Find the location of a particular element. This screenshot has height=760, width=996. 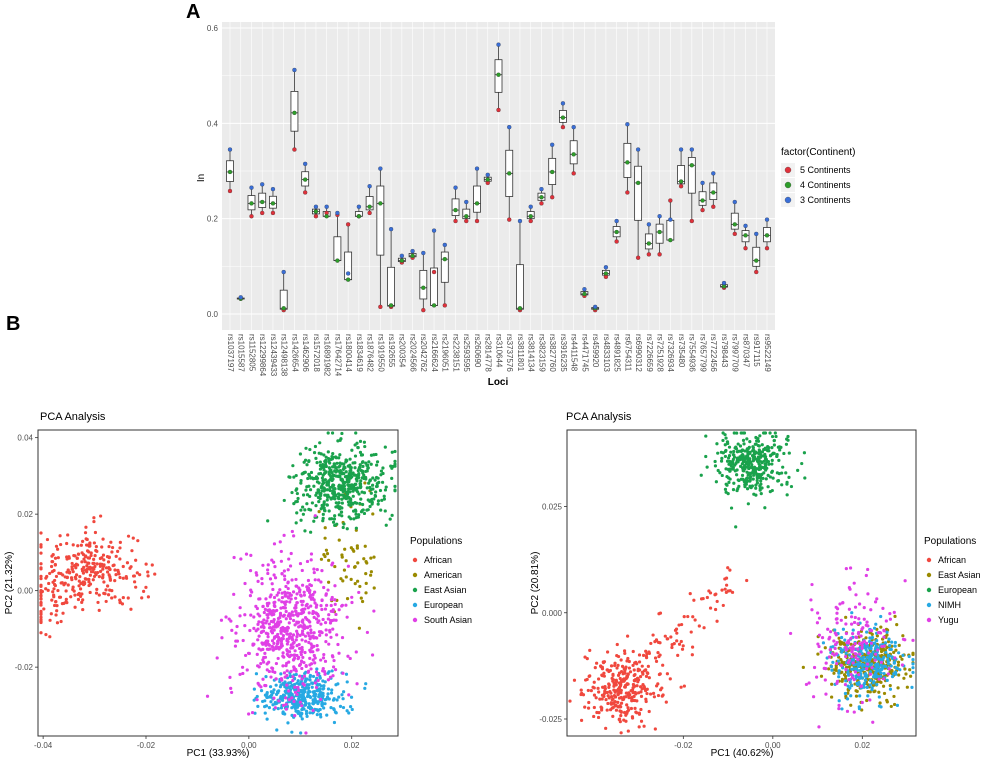

box is located at coordinates (369, 203).